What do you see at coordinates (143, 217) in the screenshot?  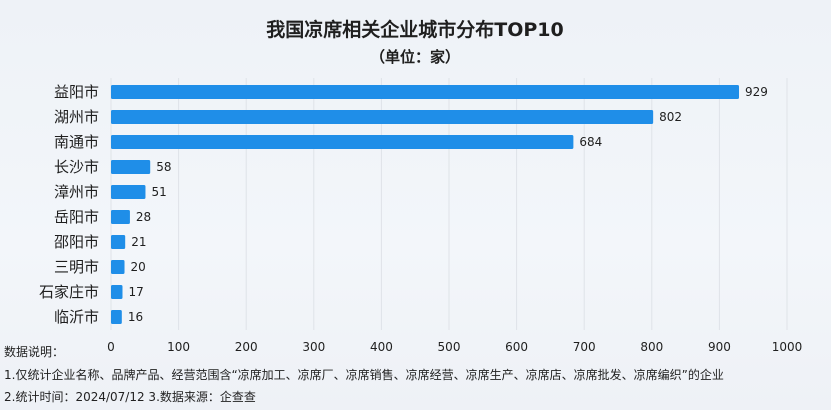 I see `data-label: 28` at bounding box center [143, 217].